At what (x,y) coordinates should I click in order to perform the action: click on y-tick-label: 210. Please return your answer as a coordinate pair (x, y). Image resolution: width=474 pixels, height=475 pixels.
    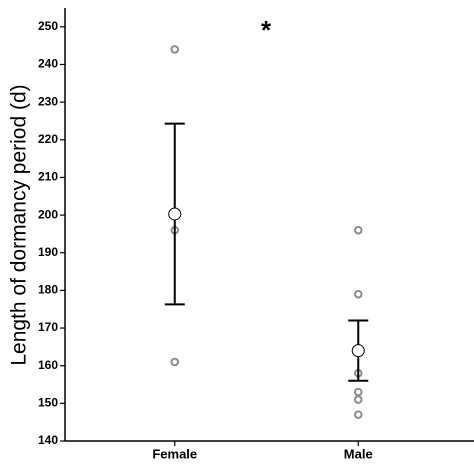
    Looking at the image, I should click on (48, 177).